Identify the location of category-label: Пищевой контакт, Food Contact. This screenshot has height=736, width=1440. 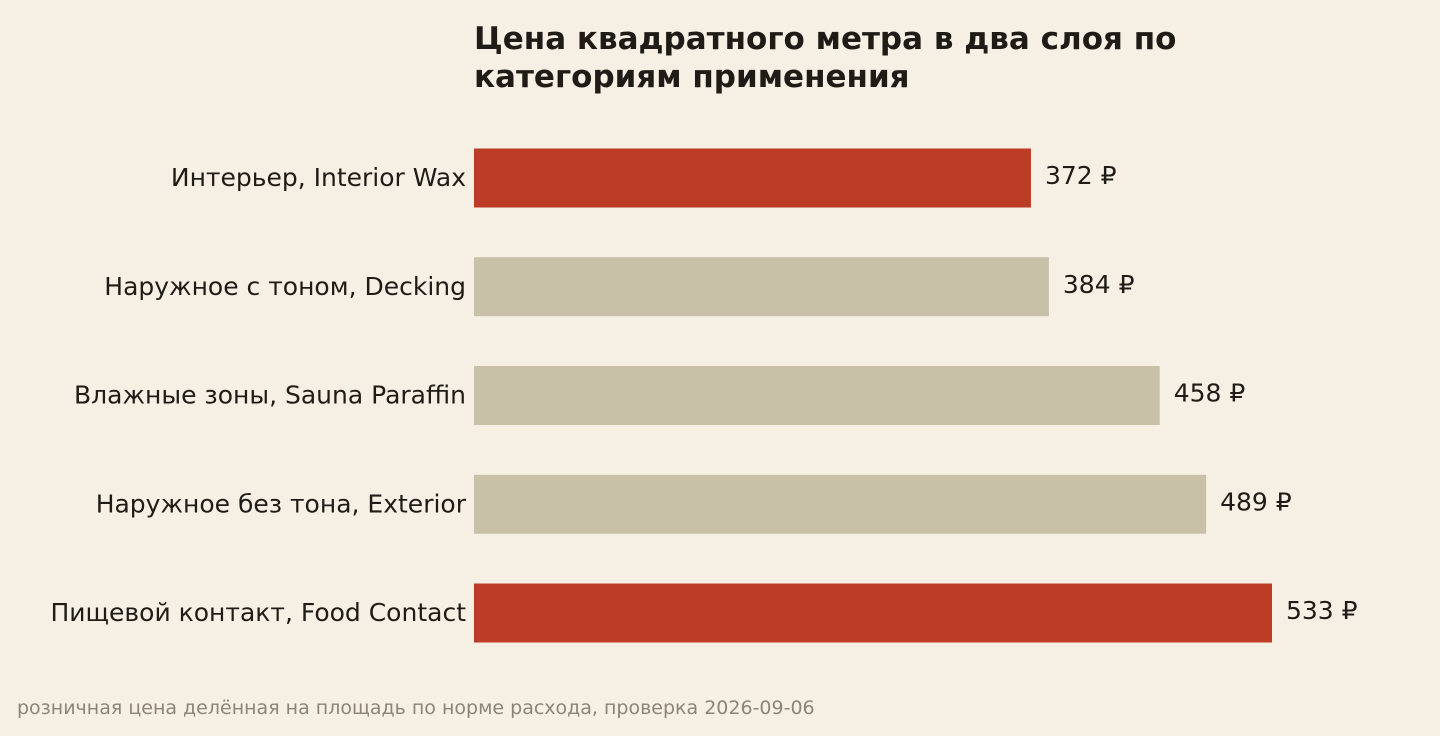
(258, 612).